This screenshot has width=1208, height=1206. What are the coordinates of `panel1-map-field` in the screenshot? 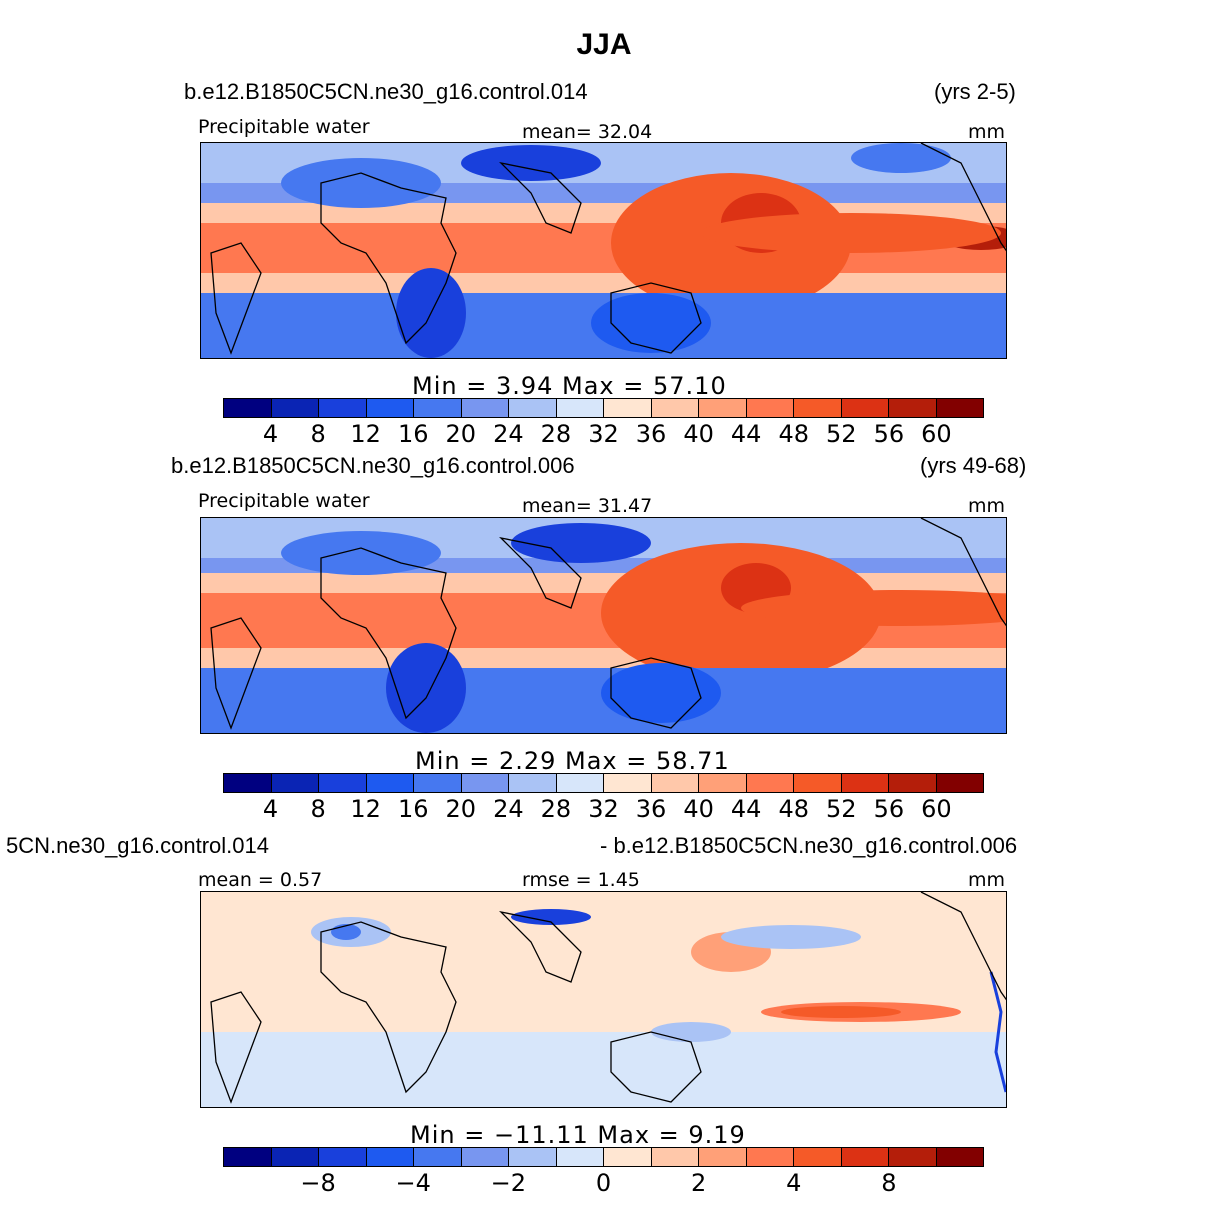 It's located at (603, 250).